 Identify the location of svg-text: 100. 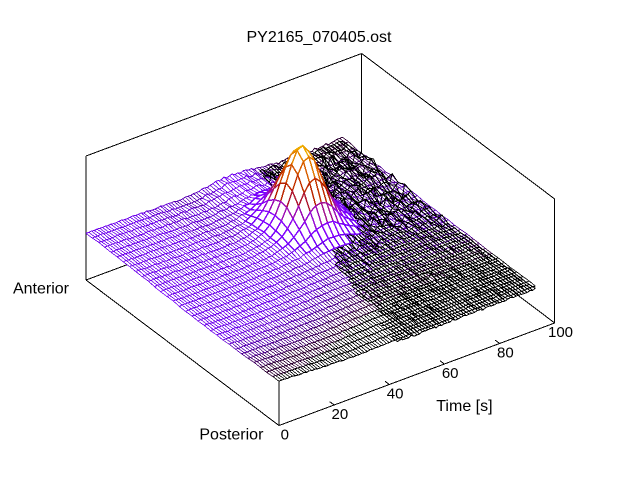
(560, 332).